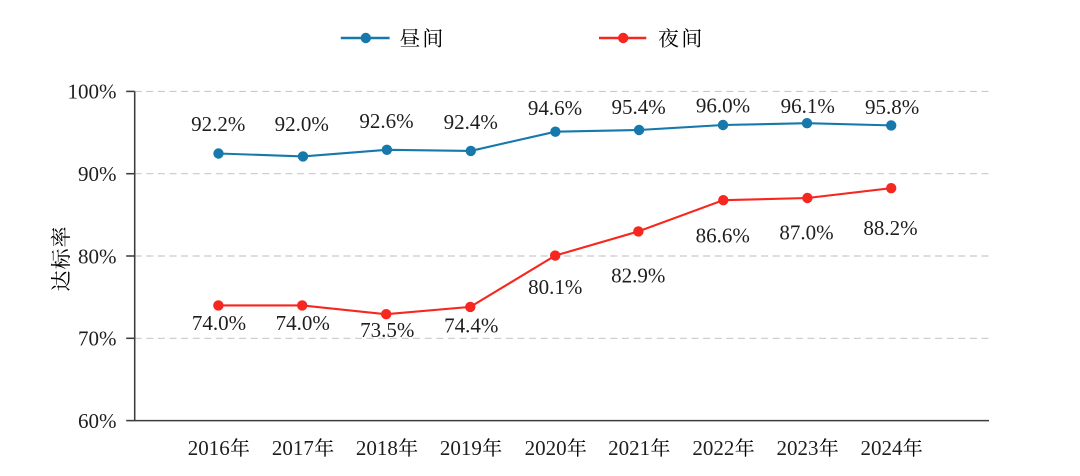  What do you see at coordinates (386, 121) in the screenshot?
I see `svg-text: 92.6%` at bounding box center [386, 121].